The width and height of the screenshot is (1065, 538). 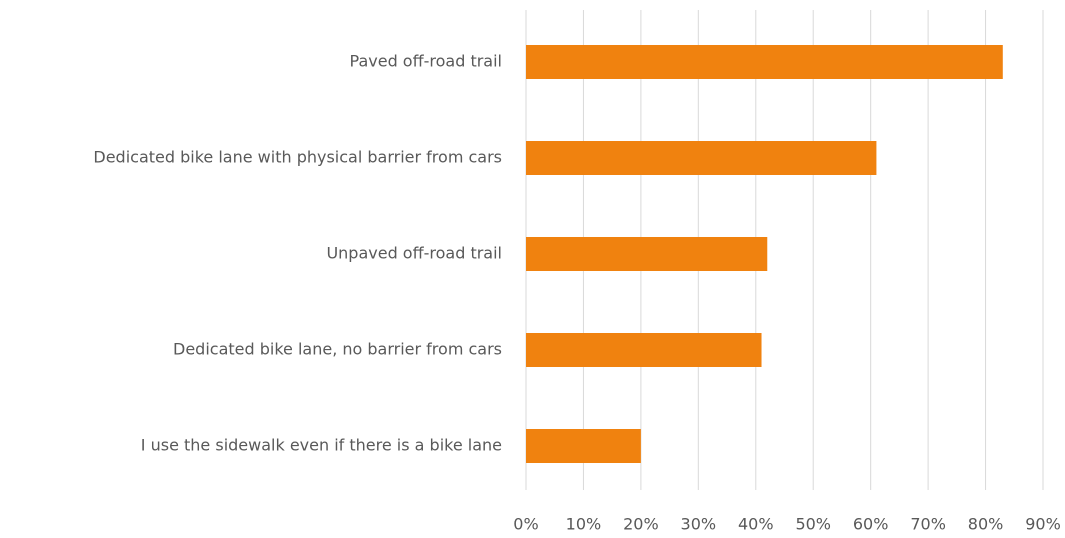 What do you see at coordinates (986, 524) in the screenshot?
I see `x-tick-label: 80%` at bounding box center [986, 524].